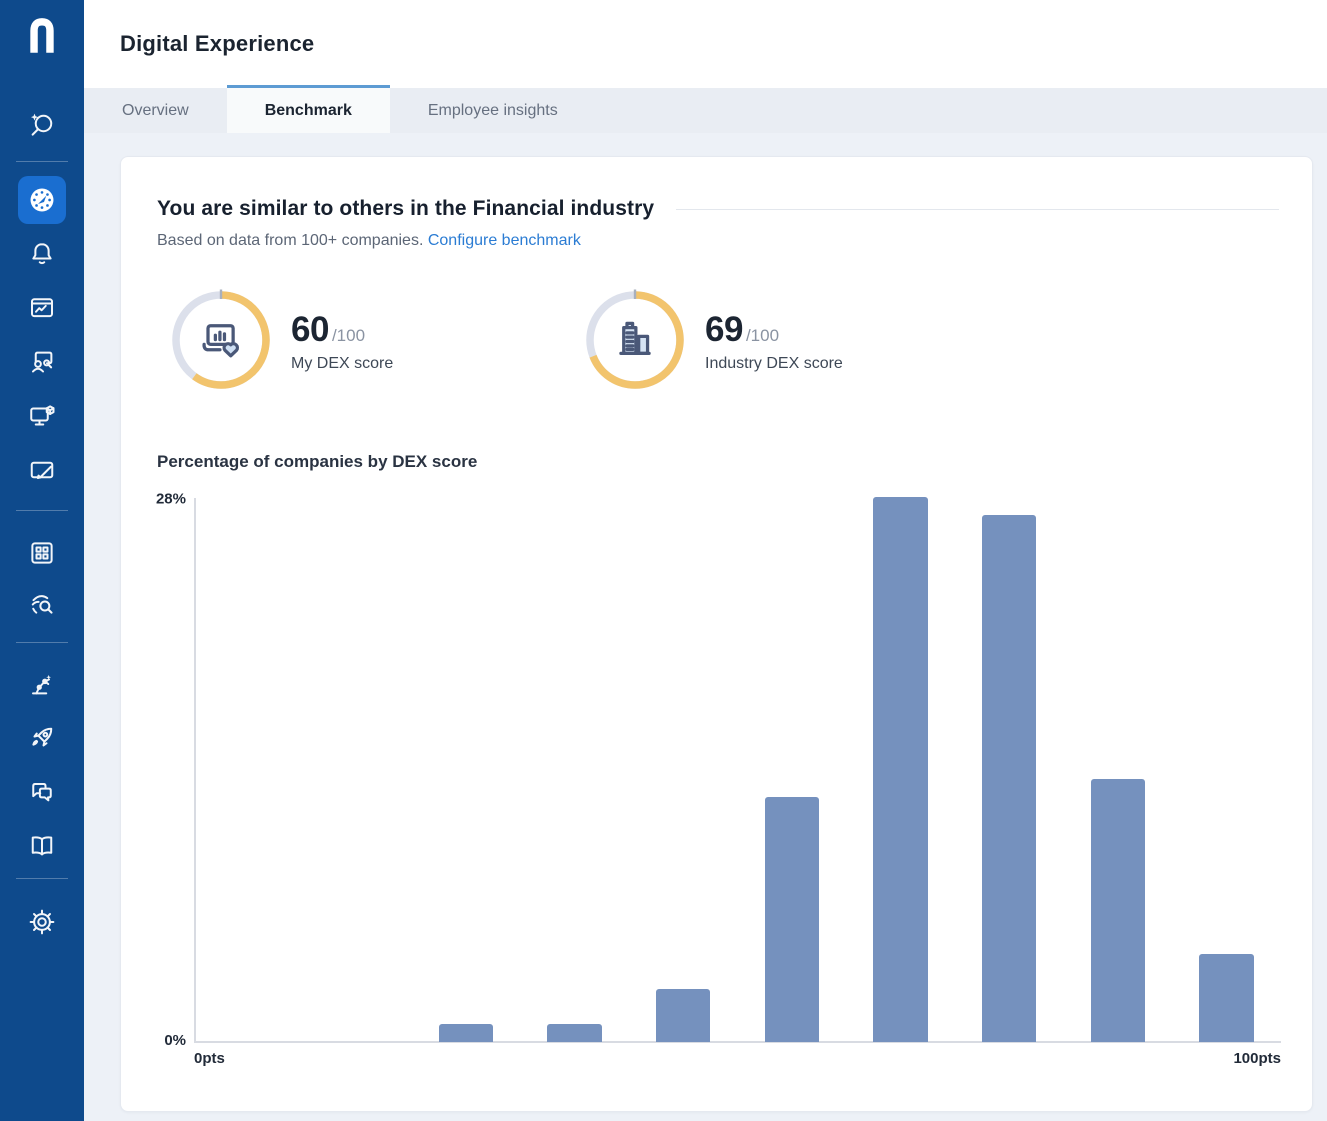  What do you see at coordinates (290, 240) in the screenshot?
I see `subtitle-text: Based on data from 100+ companies.` at bounding box center [290, 240].